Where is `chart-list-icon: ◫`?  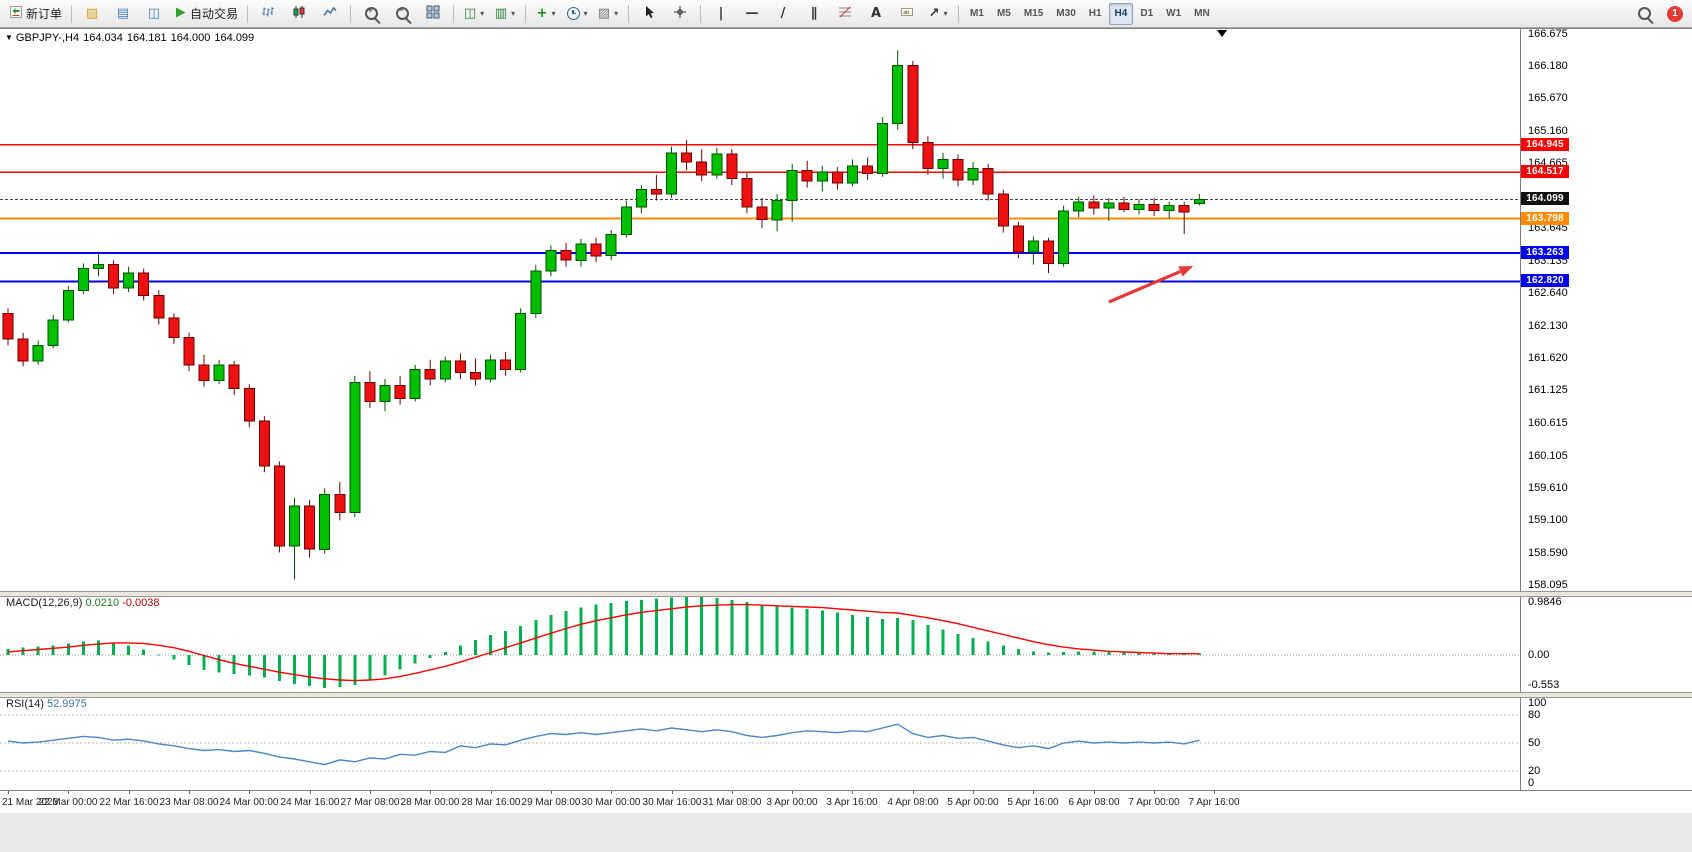
chart-list-icon: ◫ is located at coordinates (470, 13).